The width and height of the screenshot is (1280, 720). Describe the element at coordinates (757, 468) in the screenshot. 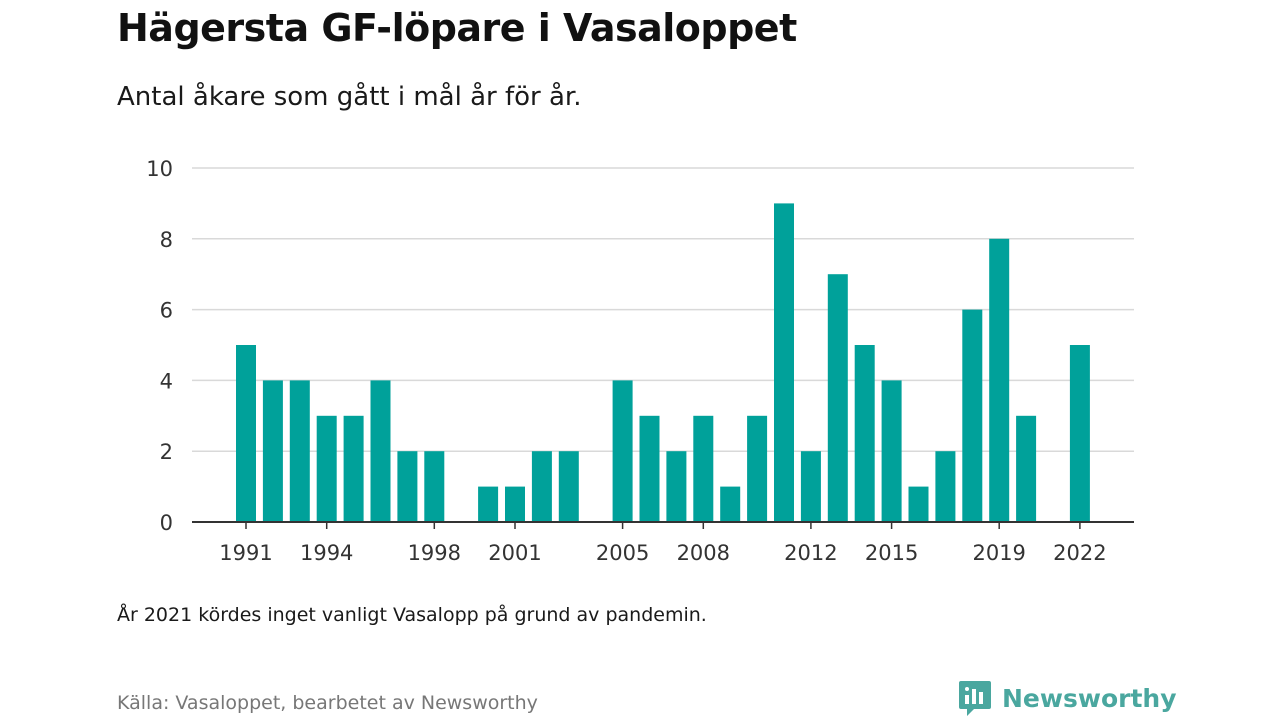

I see `bar-2010` at that location.